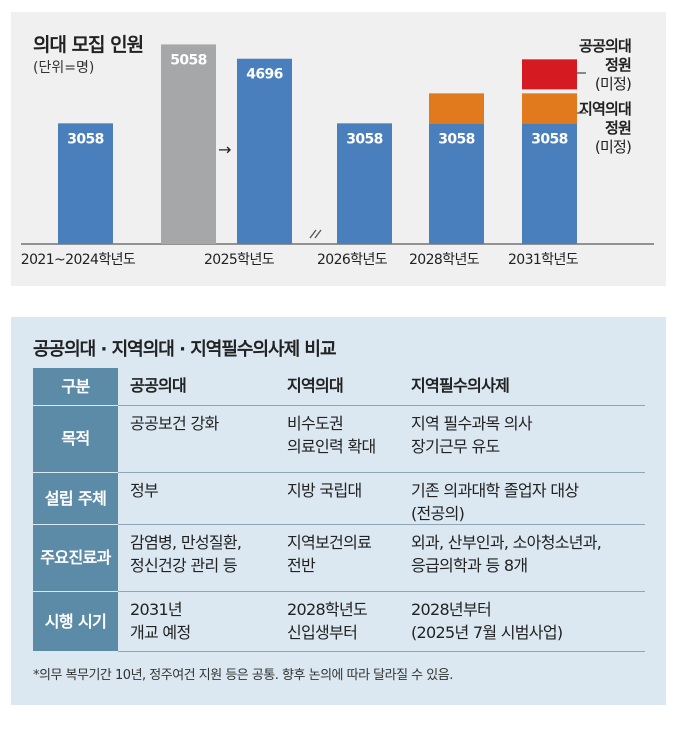 This screenshot has height=740, width=676. Describe the element at coordinates (88, 45) in the screenshot. I see `chart-title: 의대 모집 인원` at that location.